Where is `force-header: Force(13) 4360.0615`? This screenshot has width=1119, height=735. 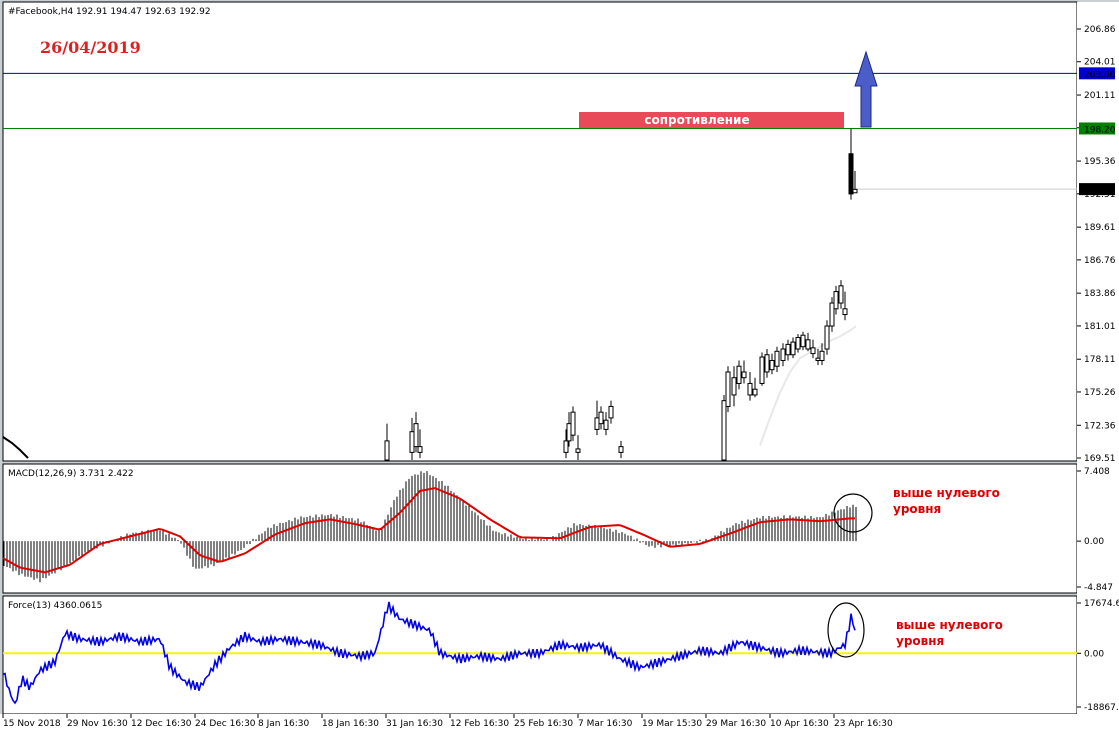
force-header: Force(13) 4360.0615 is located at coordinates (55, 606).